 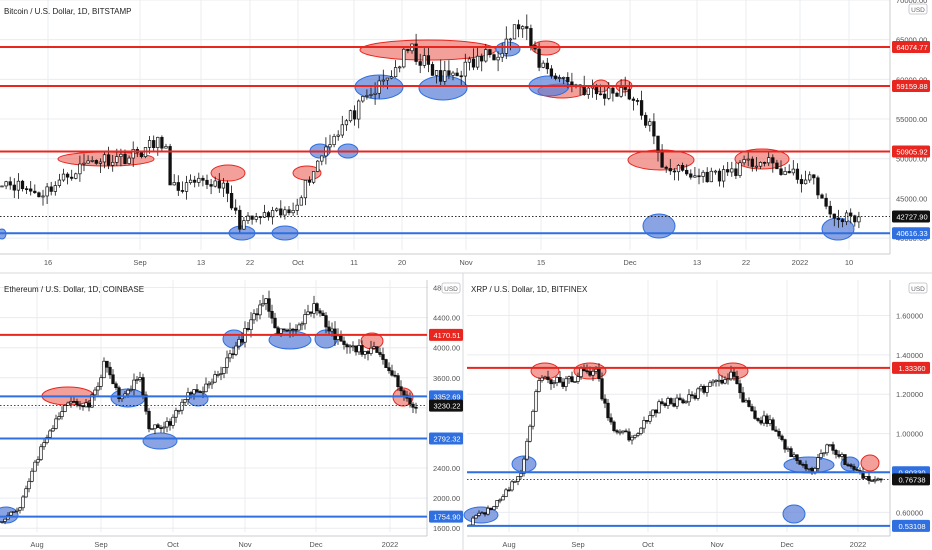 What do you see at coordinates (909, 394) in the screenshot?
I see `y-tick-label: 1.20000` at bounding box center [909, 394].